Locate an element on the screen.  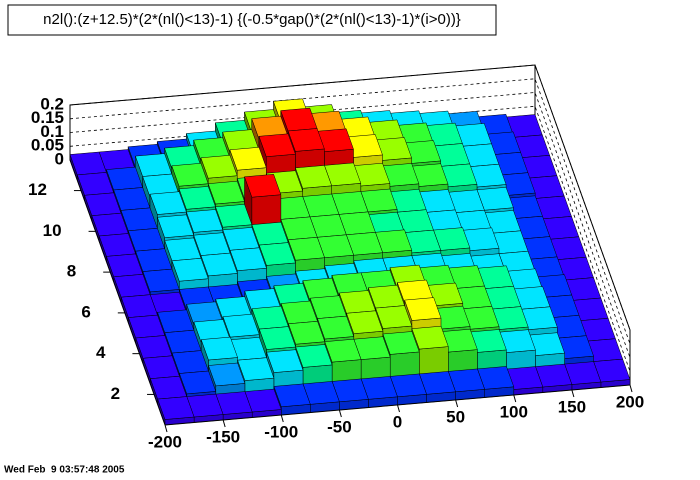
y-tick-label: 6 is located at coordinates (85, 311).